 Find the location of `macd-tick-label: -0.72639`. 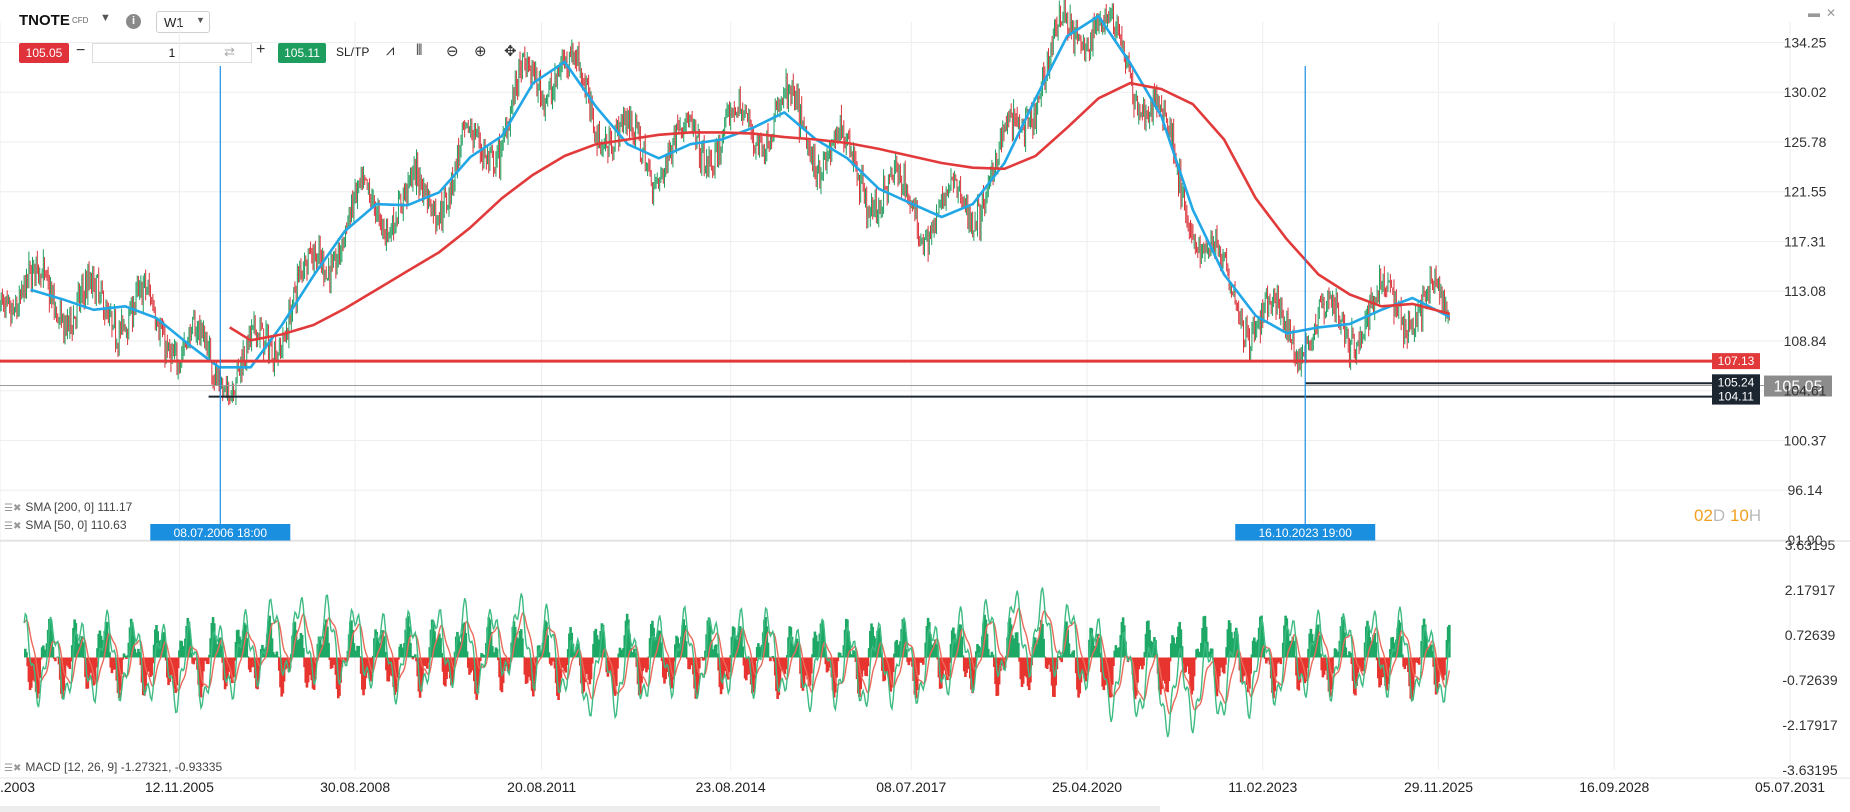

macd-tick-label: -0.72639 is located at coordinates (1809, 680).